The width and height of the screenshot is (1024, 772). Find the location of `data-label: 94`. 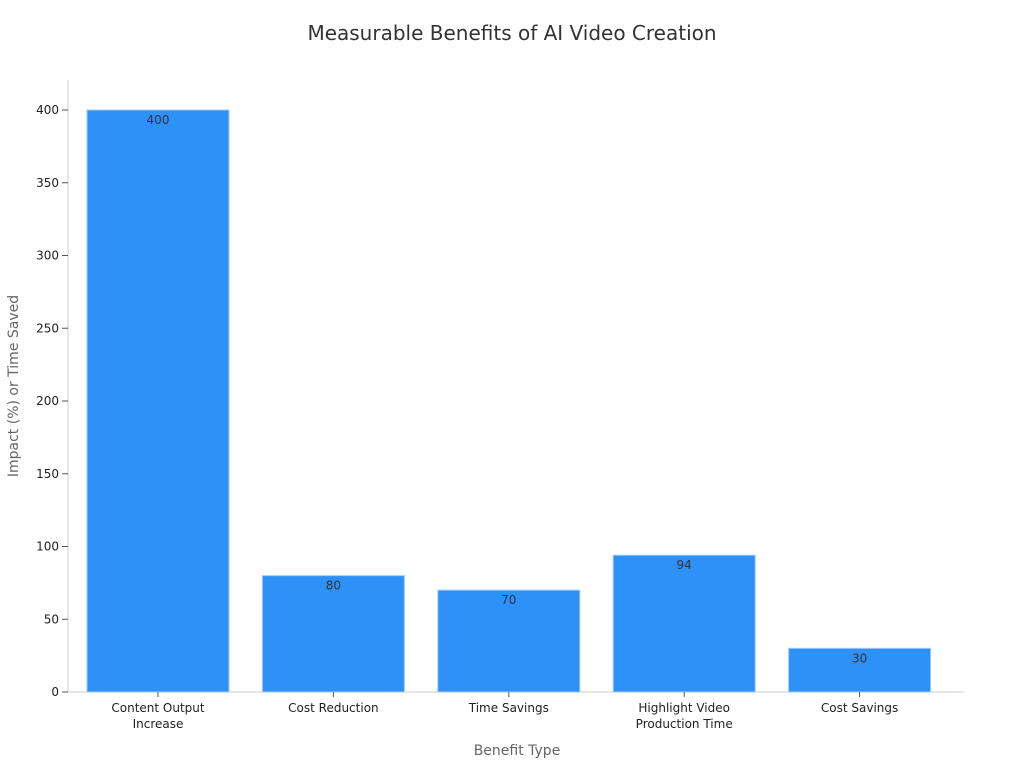

data-label: 94 is located at coordinates (684, 565).